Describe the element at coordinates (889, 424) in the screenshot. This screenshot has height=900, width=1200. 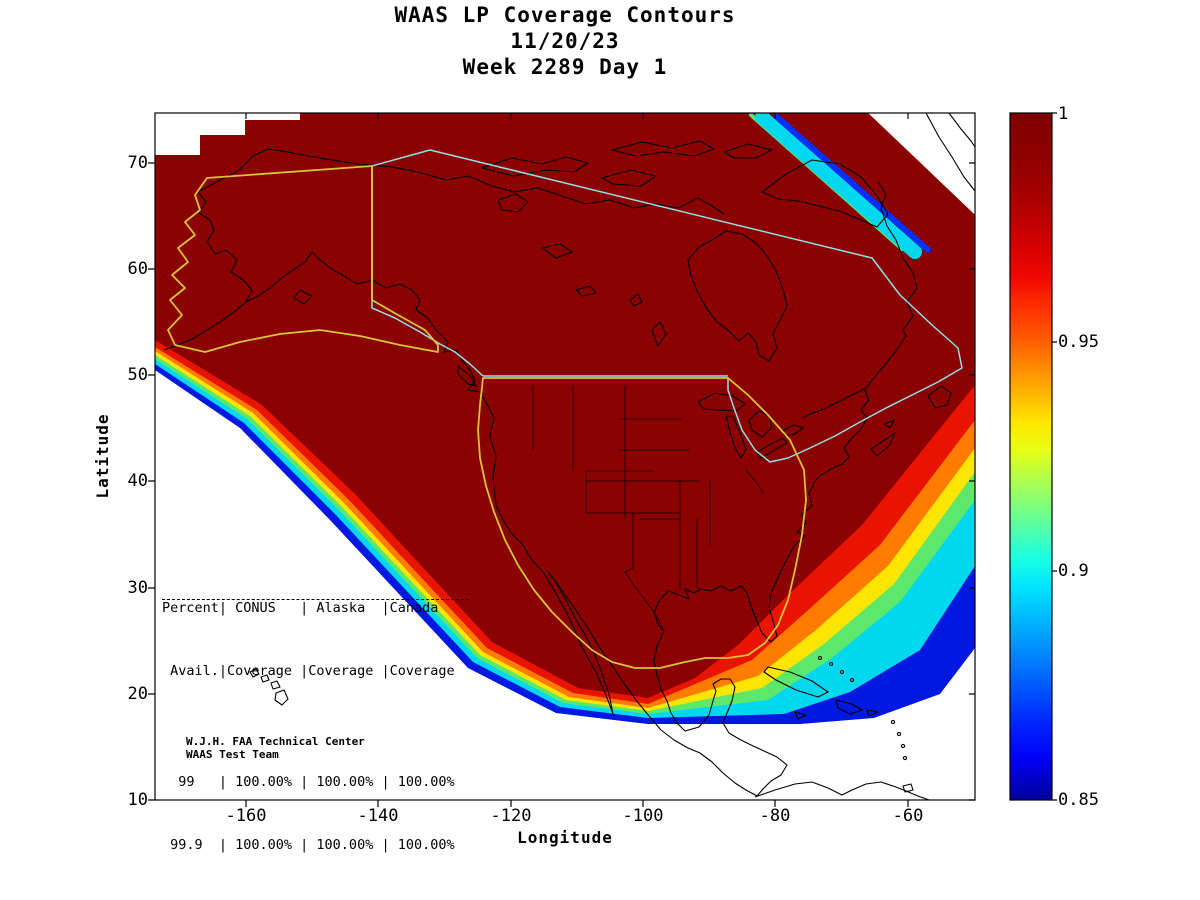
I see `prince-edward-island` at that location.